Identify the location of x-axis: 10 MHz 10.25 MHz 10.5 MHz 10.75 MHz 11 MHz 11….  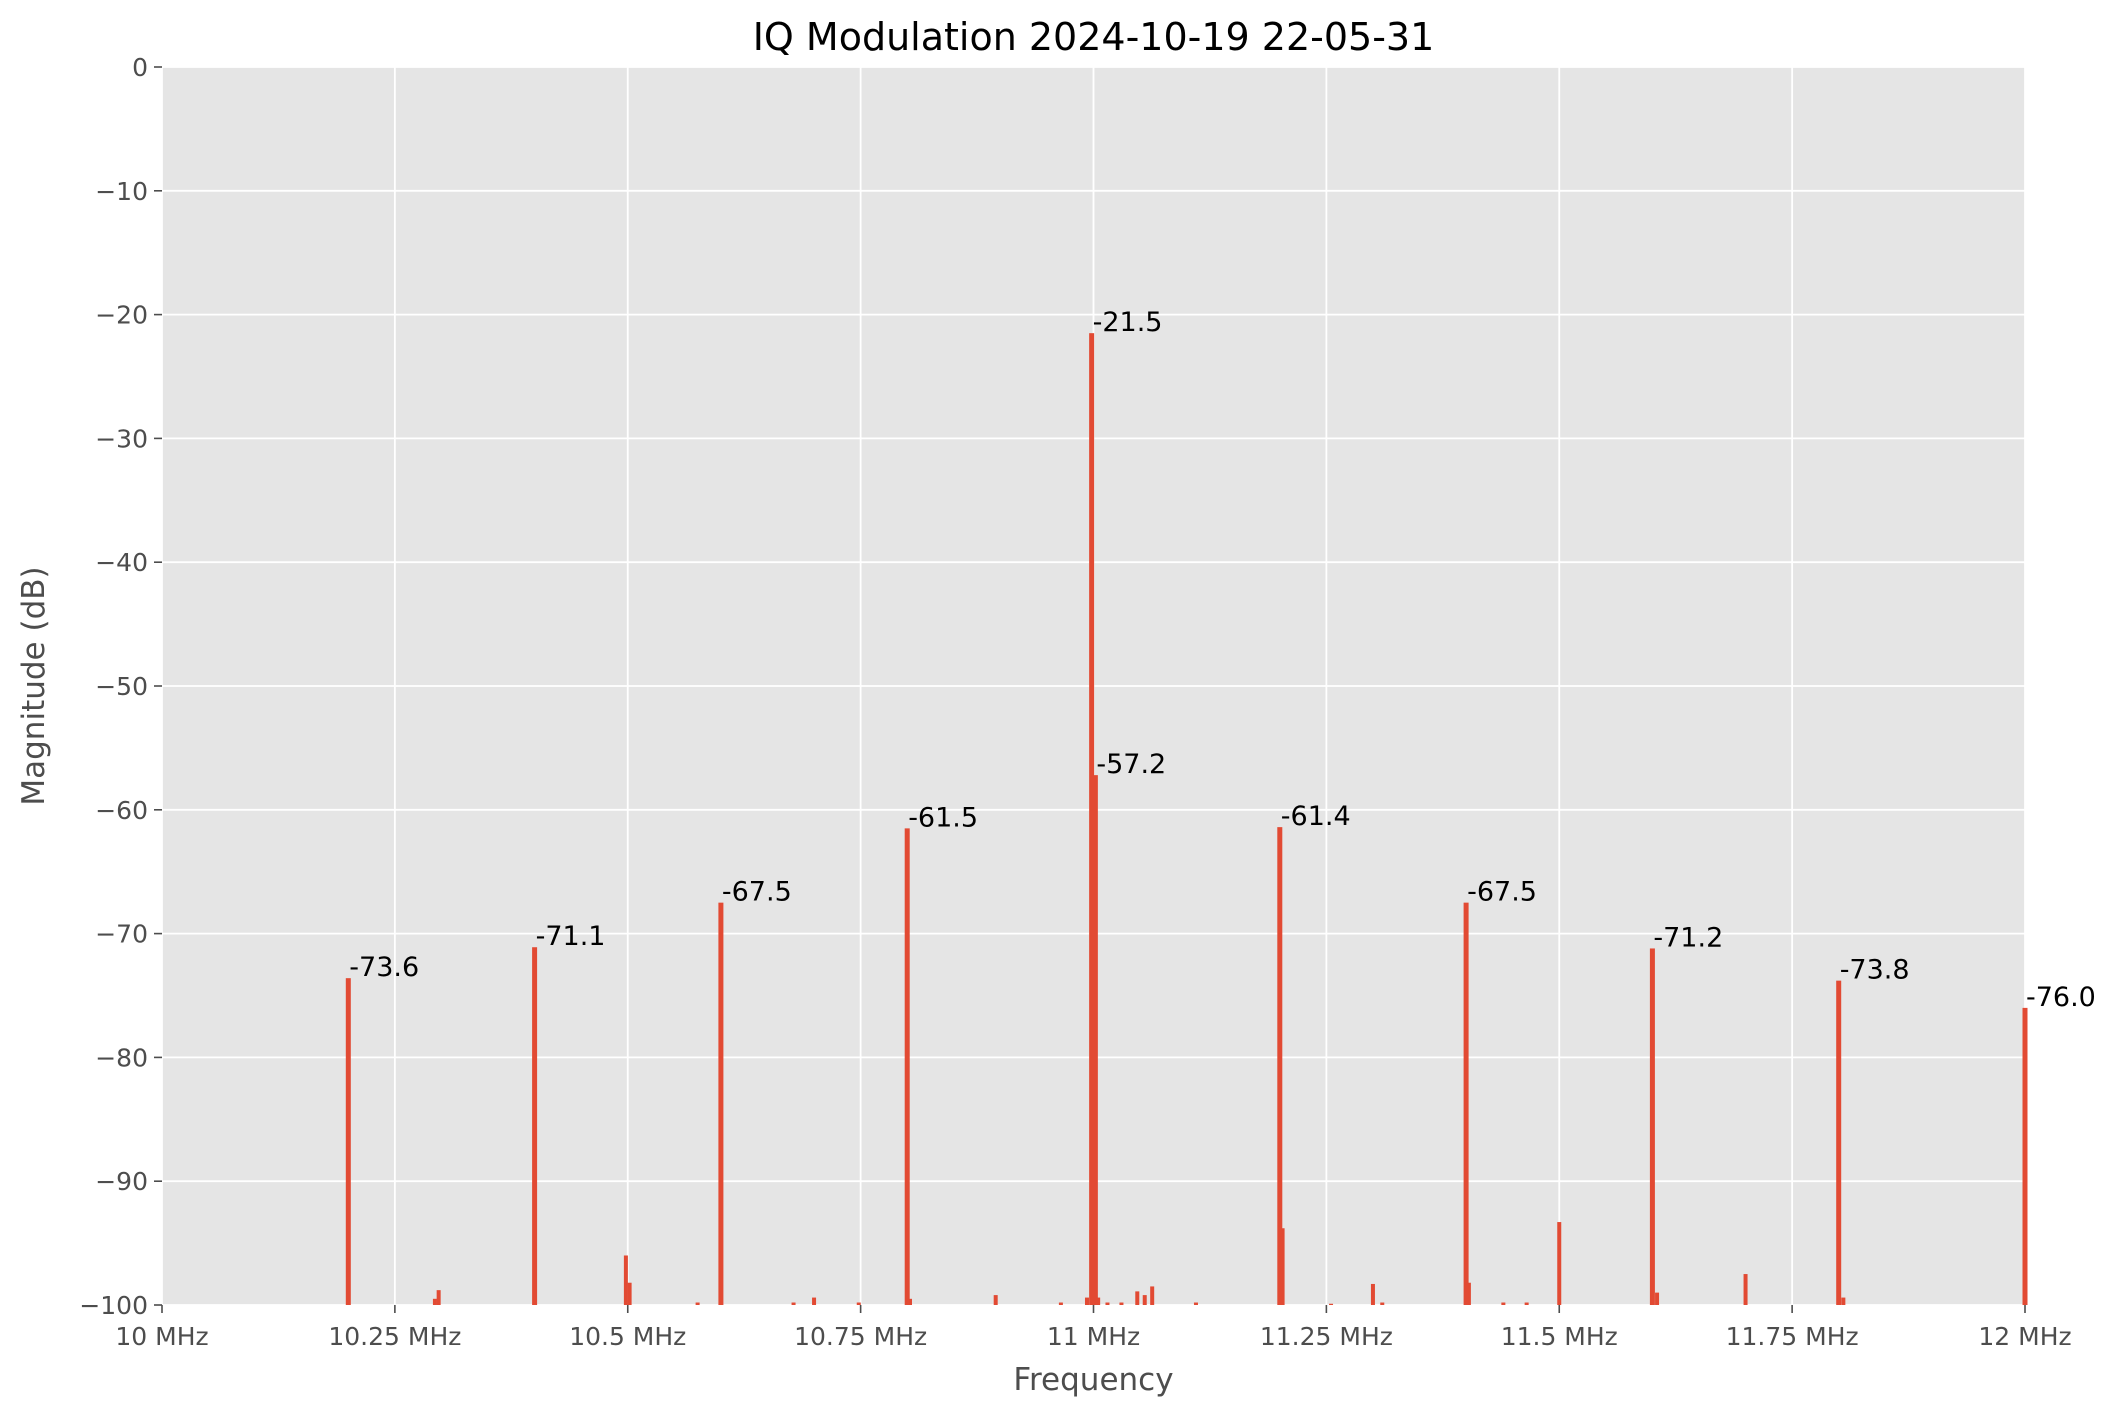
(1093, 1328).